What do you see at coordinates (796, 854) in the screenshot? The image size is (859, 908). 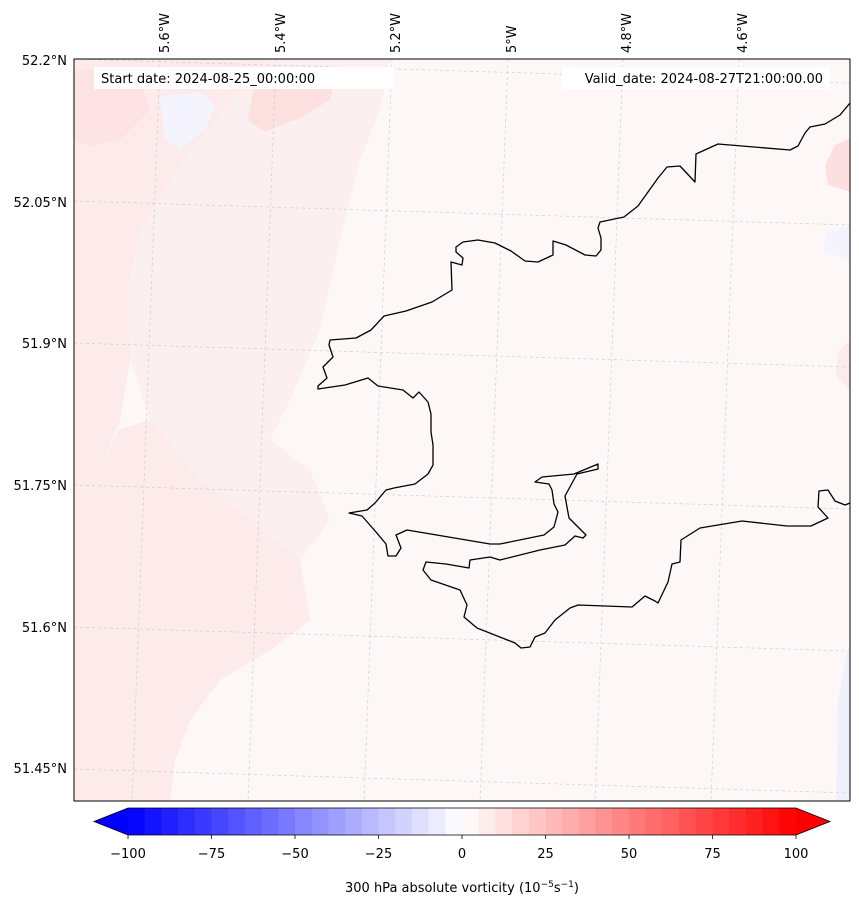 I see `colorbar-tick-label: 100` at bounding box center [796, 854].